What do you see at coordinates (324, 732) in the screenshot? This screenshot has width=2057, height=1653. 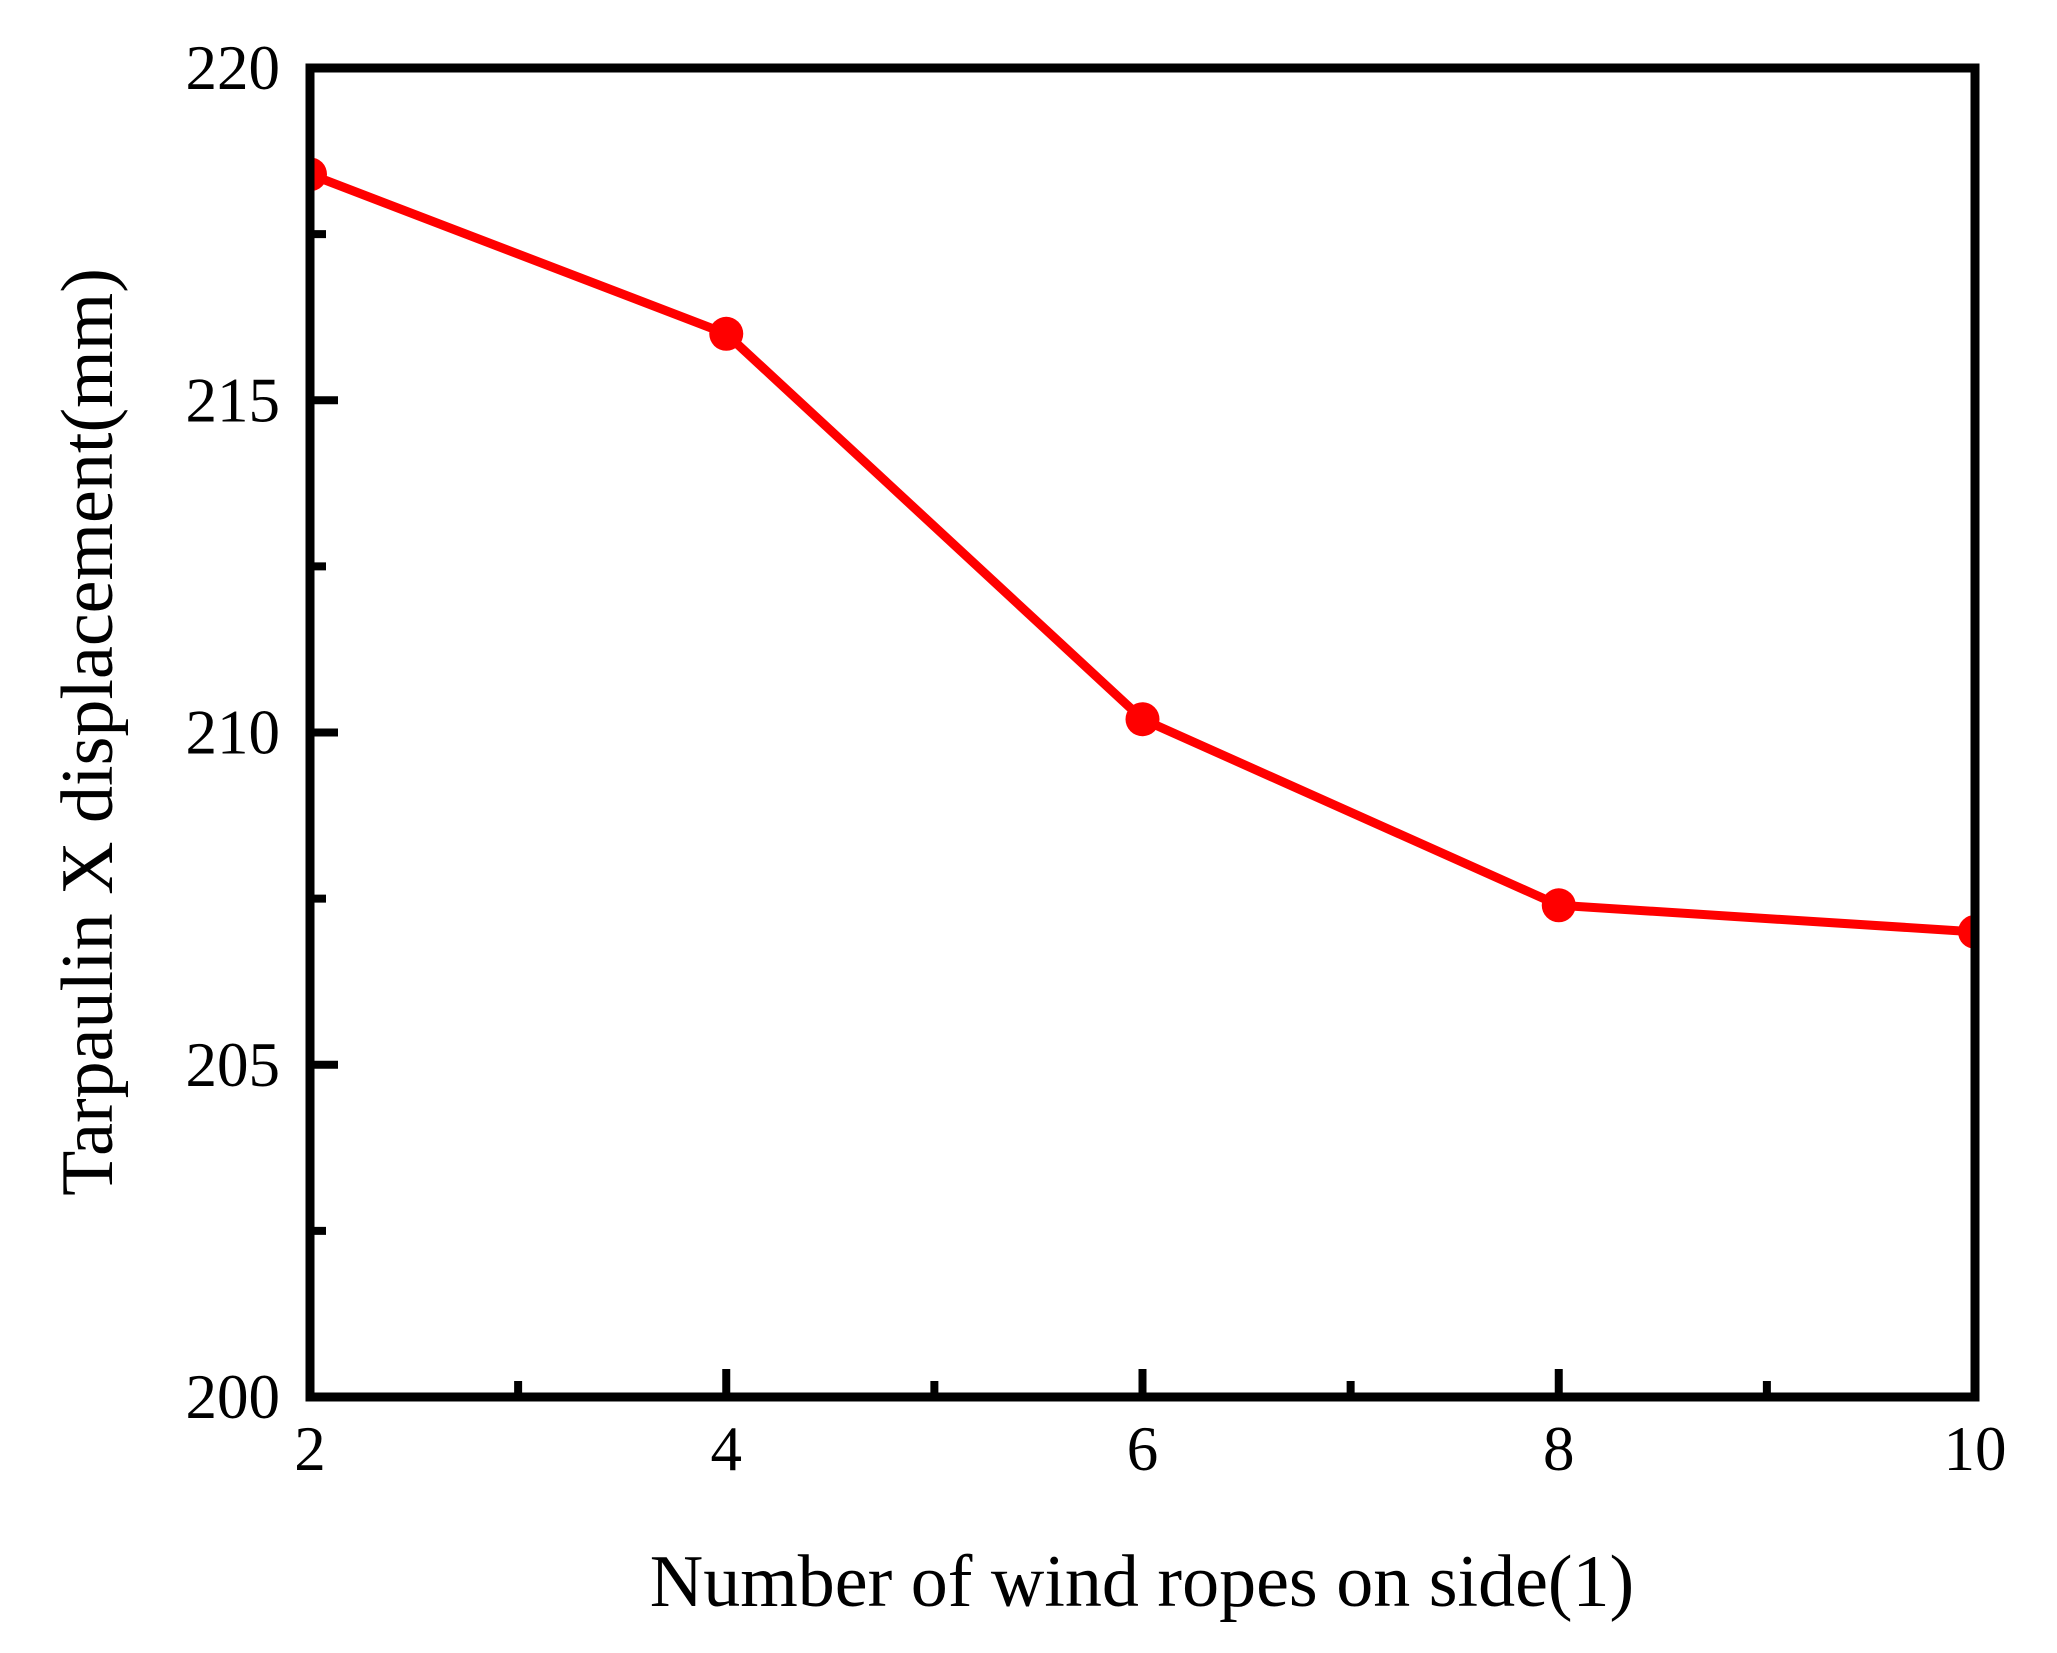 I see `y-axis-ticks` at bounding box center [324, 732].